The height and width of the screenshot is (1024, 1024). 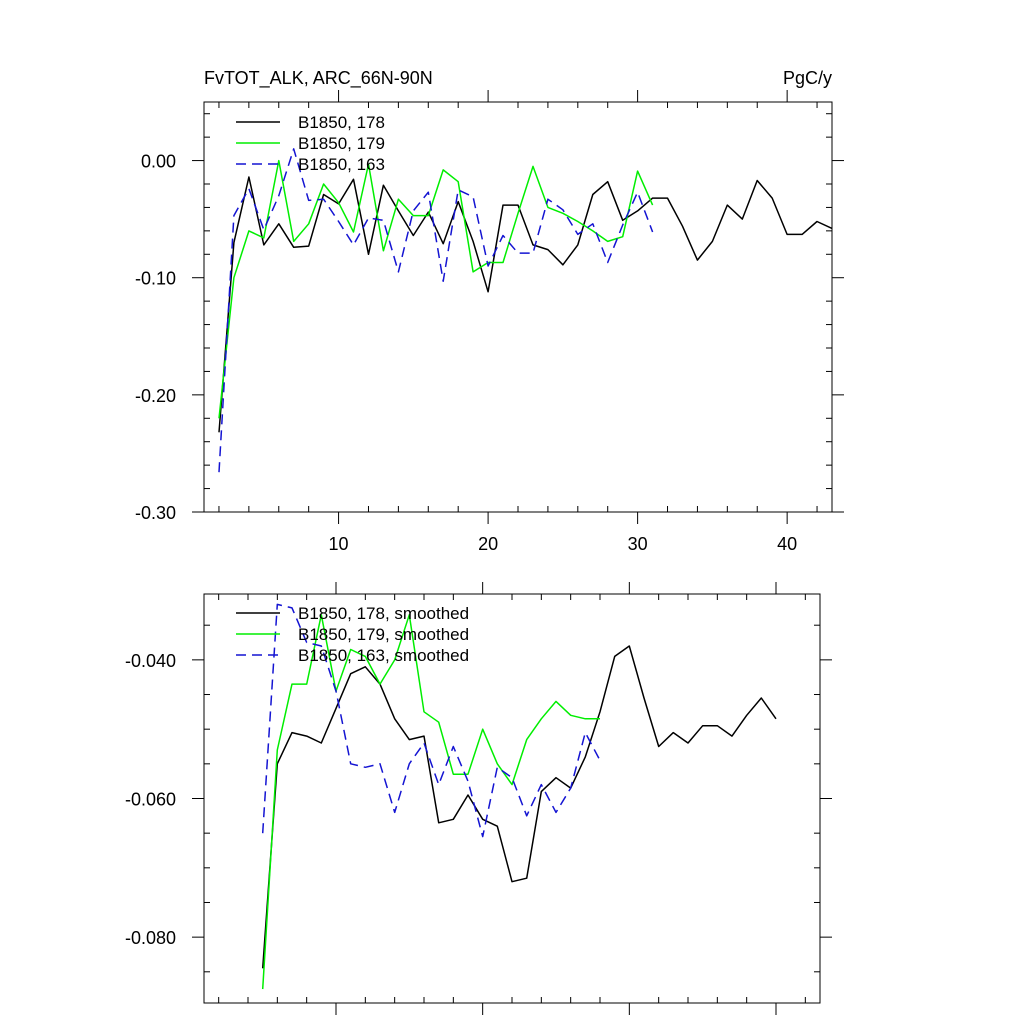 What do you see at coordinates (341, 143) in the screenshot?
I see `legend-label: B1850, 179` at bounding box center [341, 143].